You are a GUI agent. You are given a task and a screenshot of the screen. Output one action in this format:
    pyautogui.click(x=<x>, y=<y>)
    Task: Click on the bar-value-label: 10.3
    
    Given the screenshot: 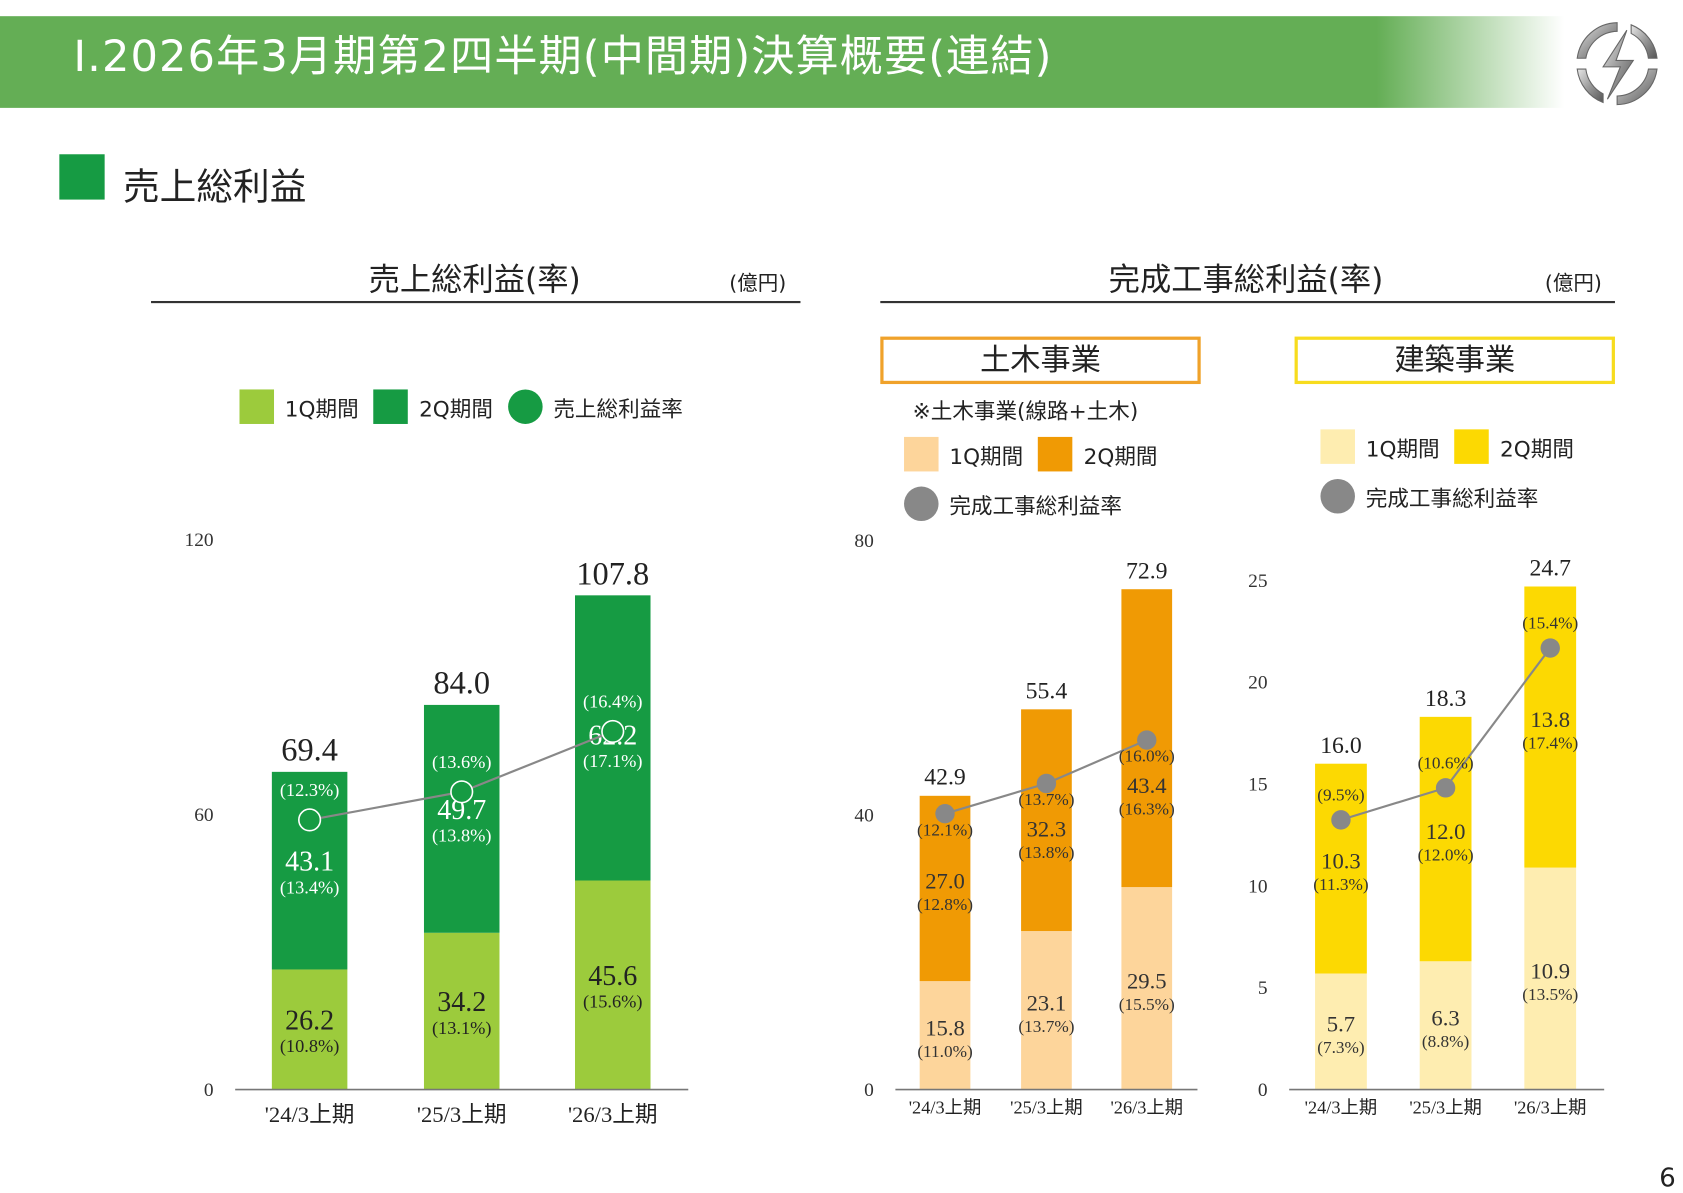 What is the action you would take?
    pyautogui.click(x=1341, y=861)
    